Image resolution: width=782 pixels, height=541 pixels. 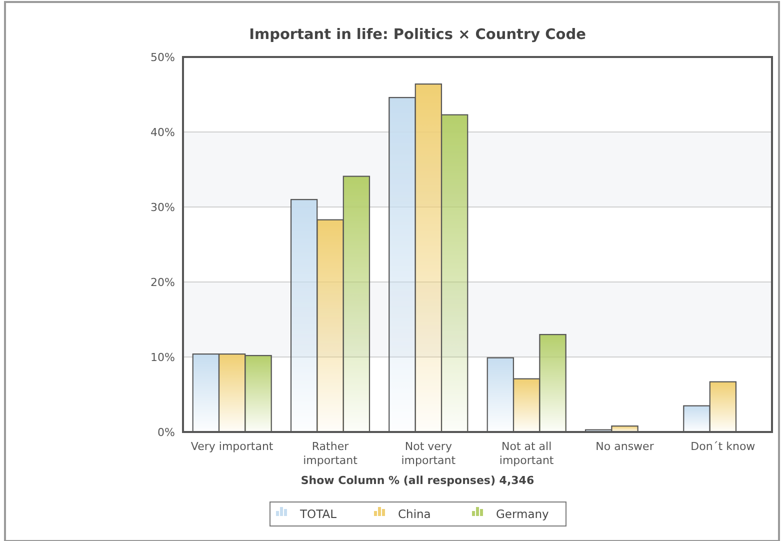 I want to click on legend-label: TOTAL, so click(x=318, y=514).